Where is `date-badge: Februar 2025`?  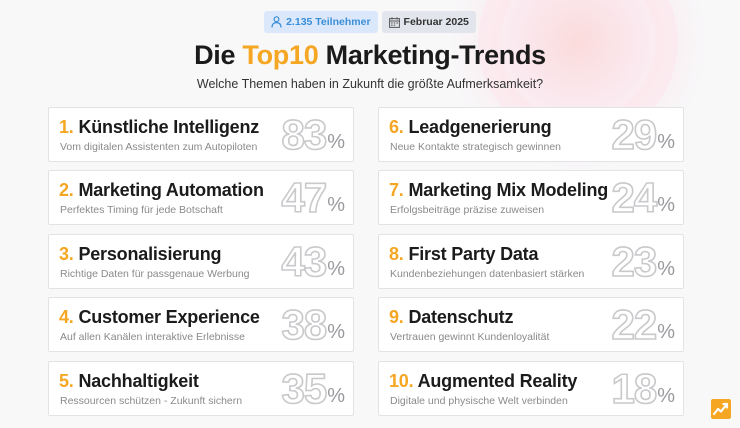 date-badge: Februar 2025 is located at coordinates (428, 22).